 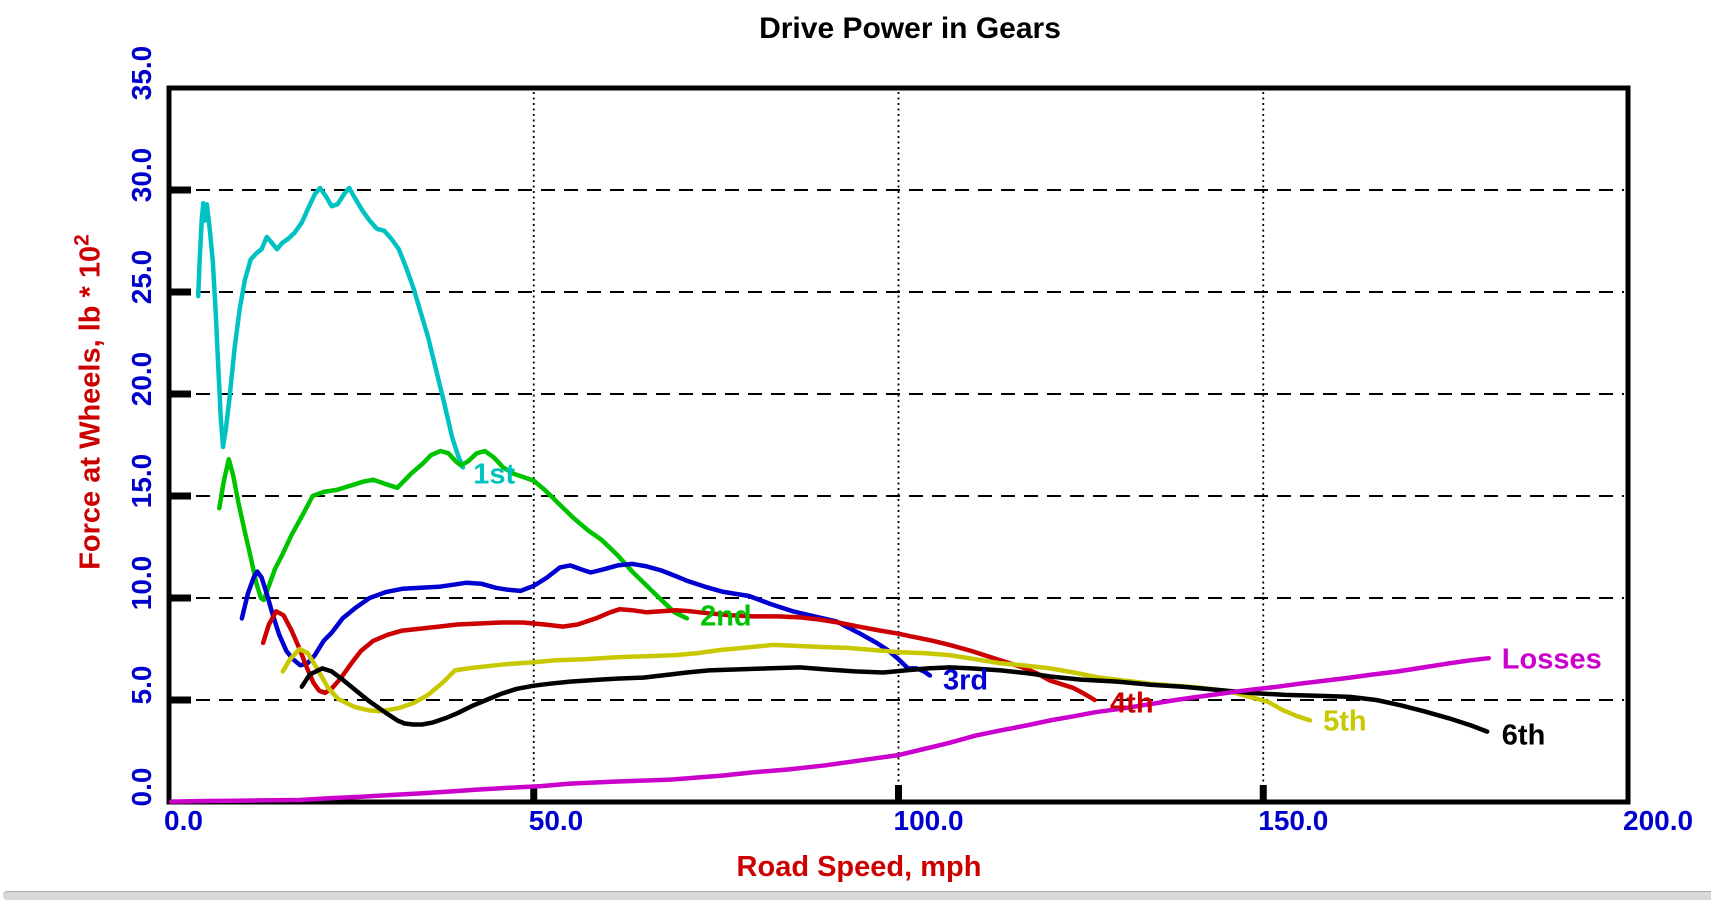 I want to click on y-axis-title-text: Force at Wheels, lb * 10, so click(x=90, y=407).